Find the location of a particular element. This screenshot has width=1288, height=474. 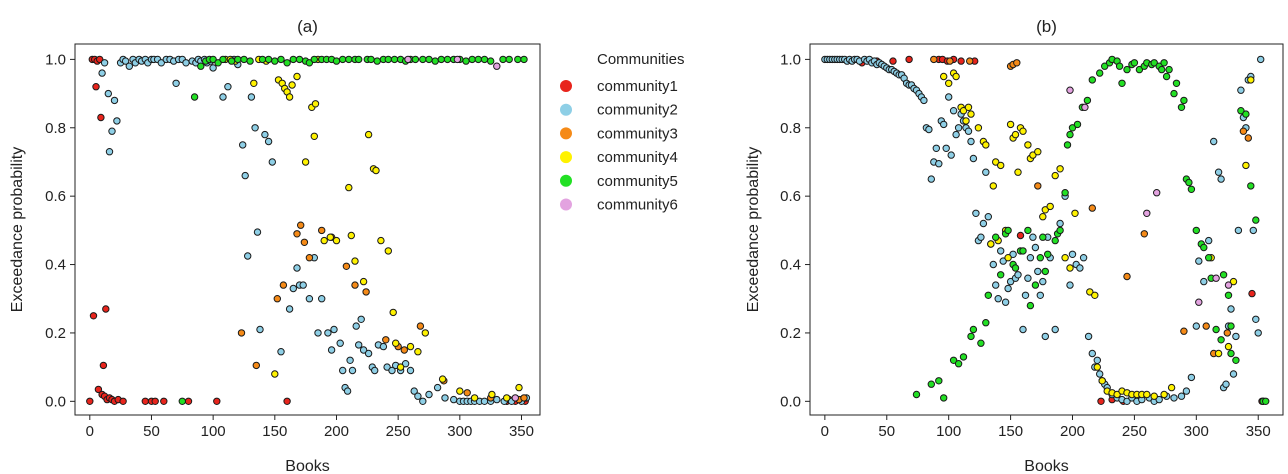

panel-title: (a) is located at coordinates (307, 26).